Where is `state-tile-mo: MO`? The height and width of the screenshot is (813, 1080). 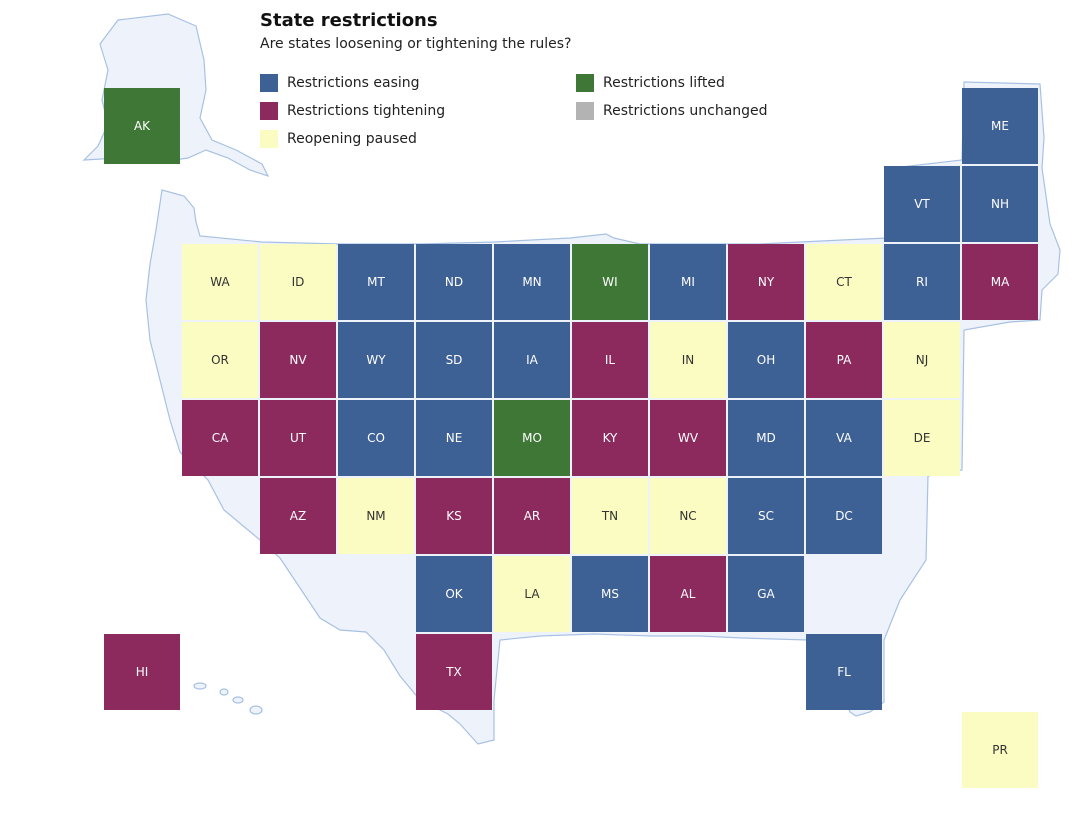 state-tile-mo: MO is located at coordinates (532, 438).